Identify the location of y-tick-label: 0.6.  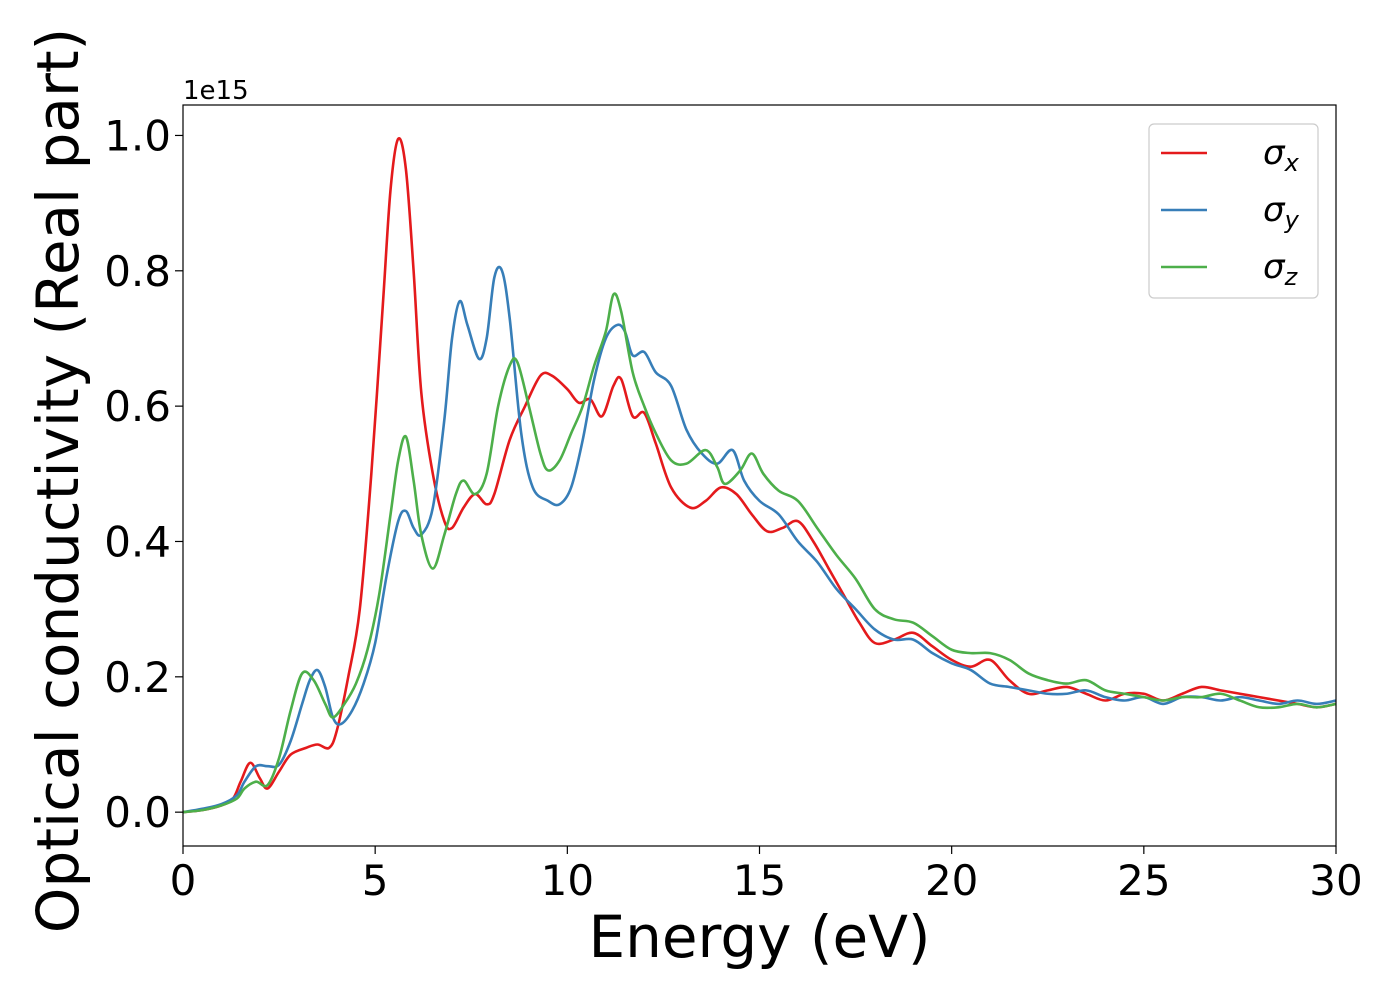
(137, 406).